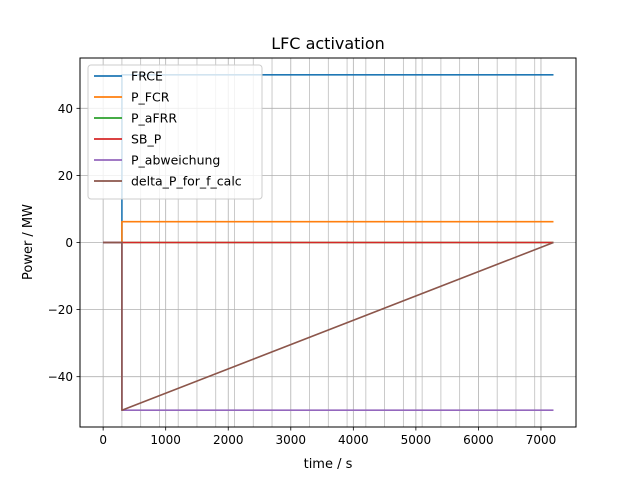 Image resolution: width=640 pixels, height=480 pixels. What do you see at coordinates (146, 139) in the screenshot?
I see `legend-label: SB_P` at bounding box center [146, 139].